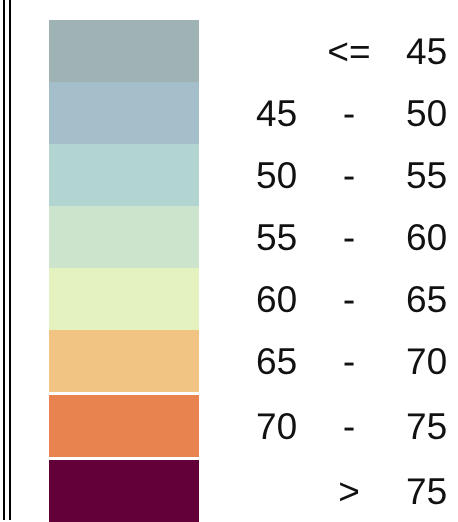 Image resolution: width=458 pixels, height=522 pixels. Describe the element at coordinates (229, 175) in the screenshot. I see `legend-row-3: 50 - 55` at that location.